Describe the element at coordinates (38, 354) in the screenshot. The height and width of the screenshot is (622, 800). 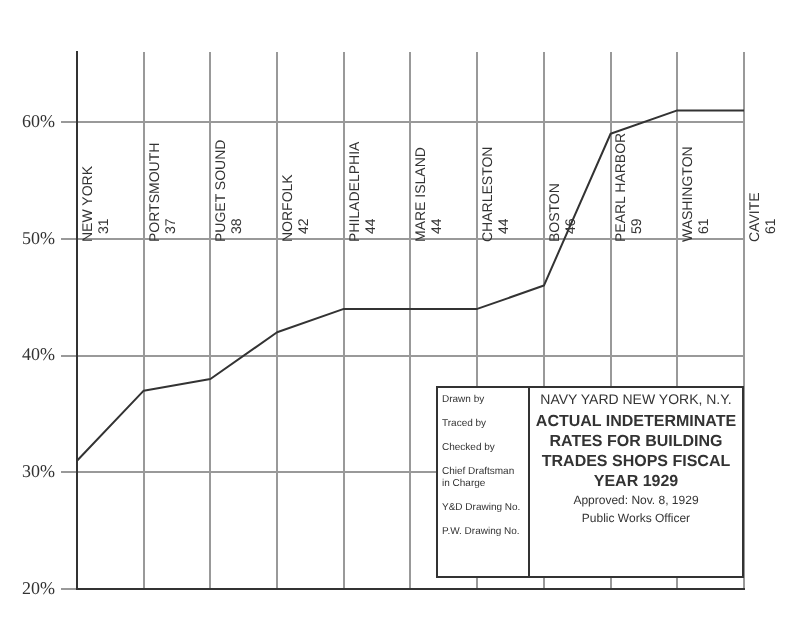
I see `y-tick-label: 40%` at that location.